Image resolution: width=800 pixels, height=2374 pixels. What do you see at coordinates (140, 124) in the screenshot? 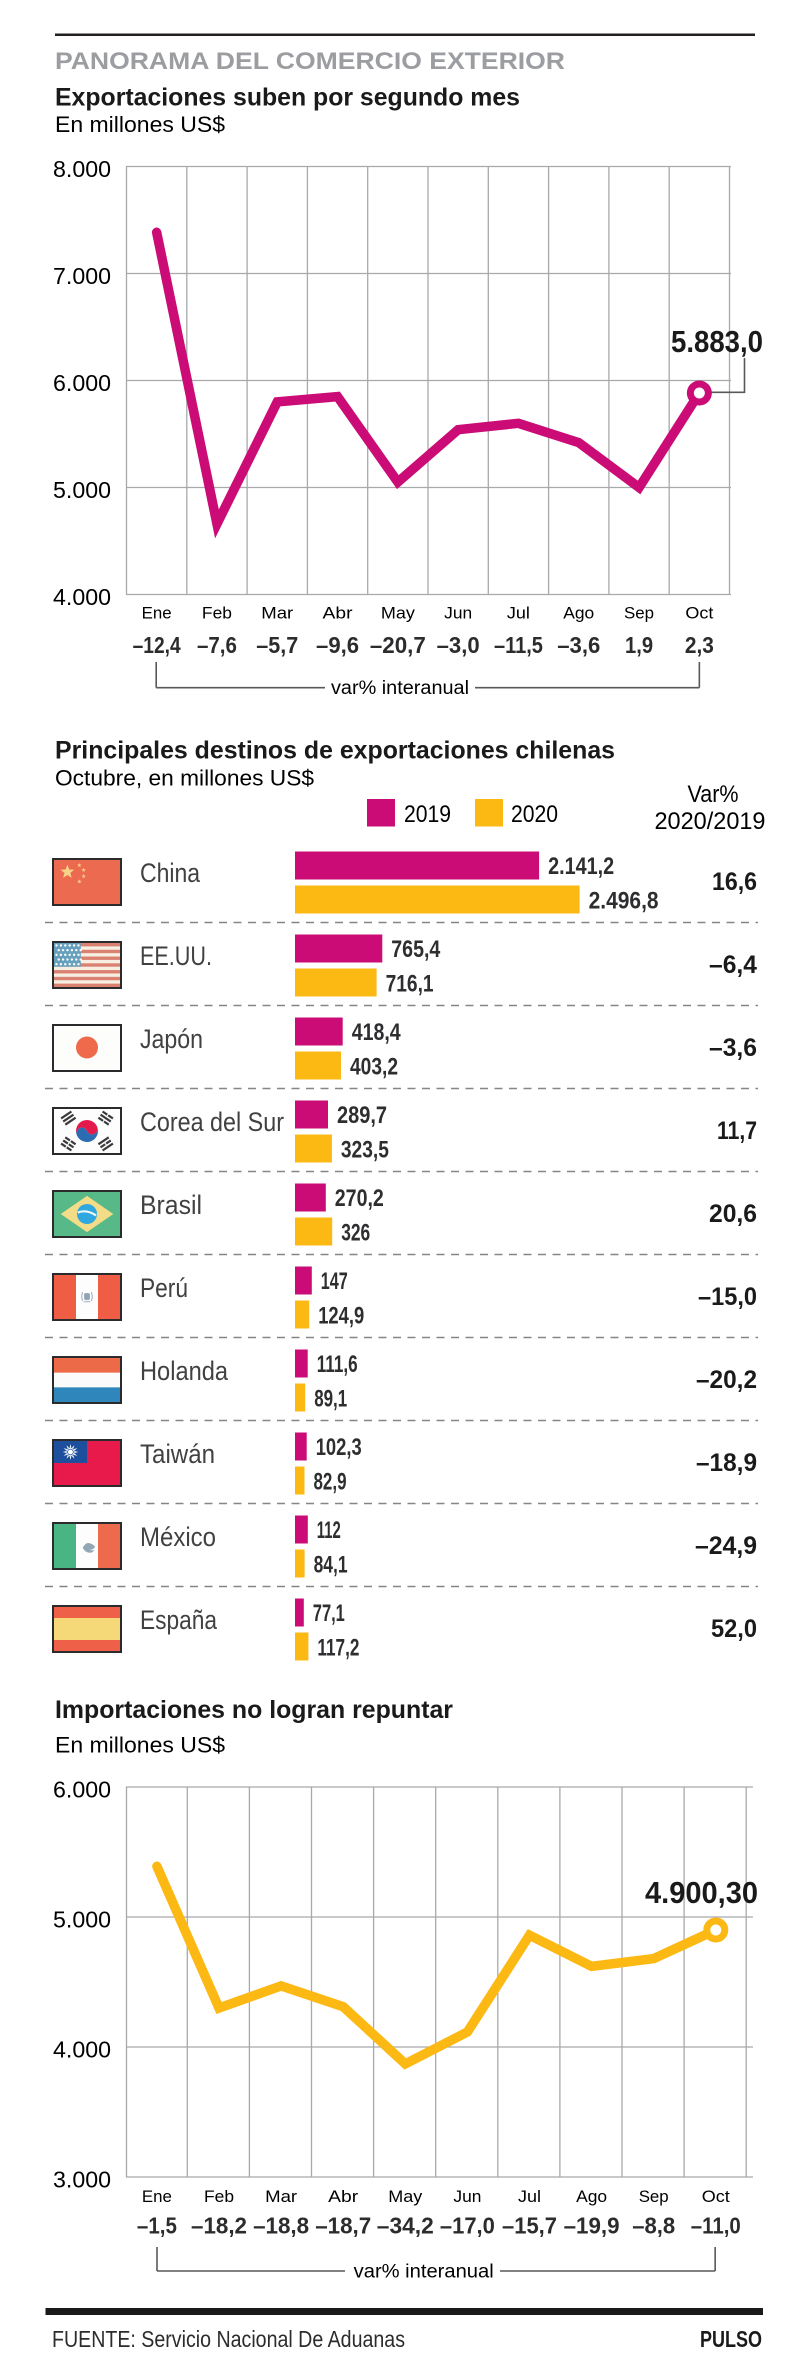
I see `svg-text: En millones US$` at bounding box center [140, 124].